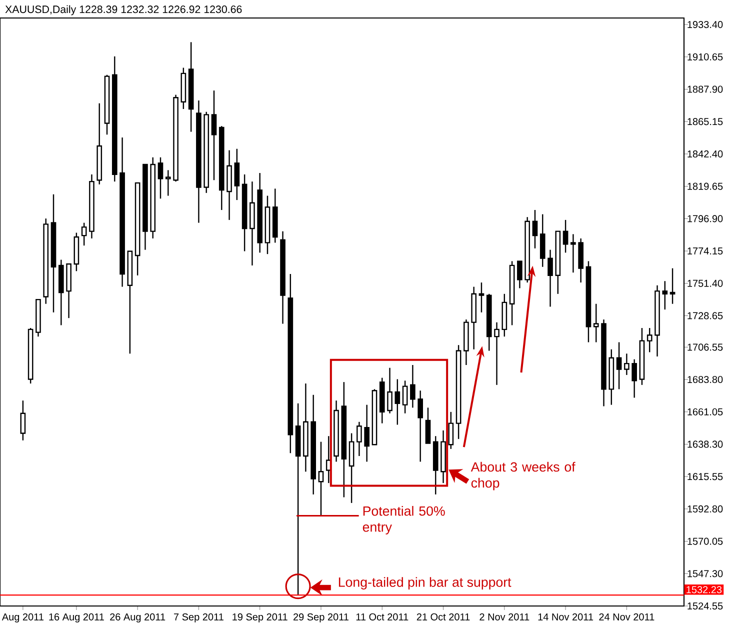 The height and width of the screenshot is (627, 734). What do you see at coordinates (705, 606) in the screenshot?
I see `y-tick-label: 1524.55` at bounding box center [705, 606].